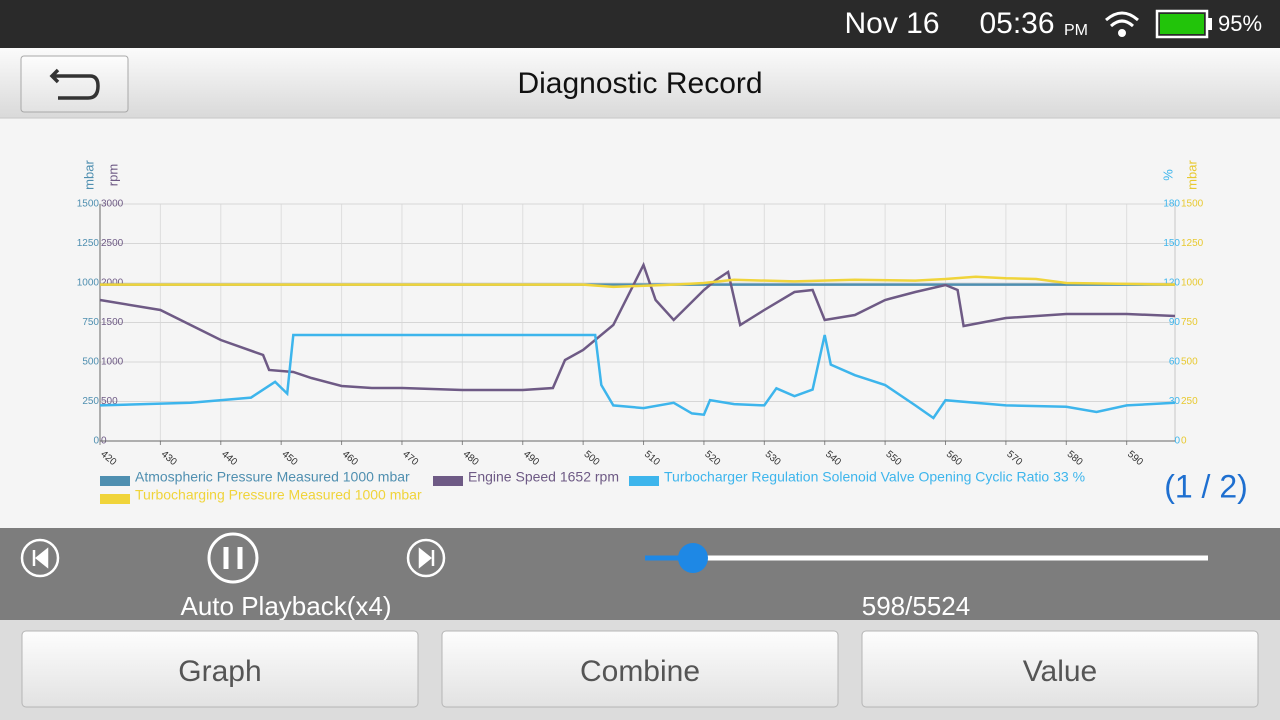 This screenshot has height=720, width=1280. I want to click on progress-slider, so click(926, 558).